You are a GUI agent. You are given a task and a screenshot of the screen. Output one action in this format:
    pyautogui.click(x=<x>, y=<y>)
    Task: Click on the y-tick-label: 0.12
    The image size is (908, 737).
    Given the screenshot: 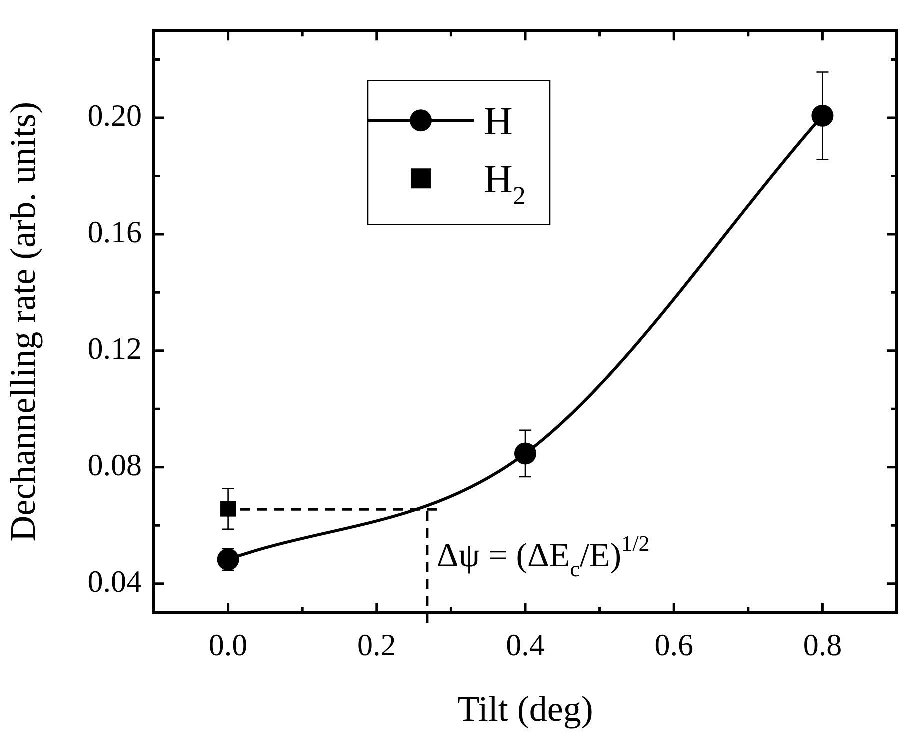 What is the action you would take?
    pyautogui.click(x=115, y=348)
    